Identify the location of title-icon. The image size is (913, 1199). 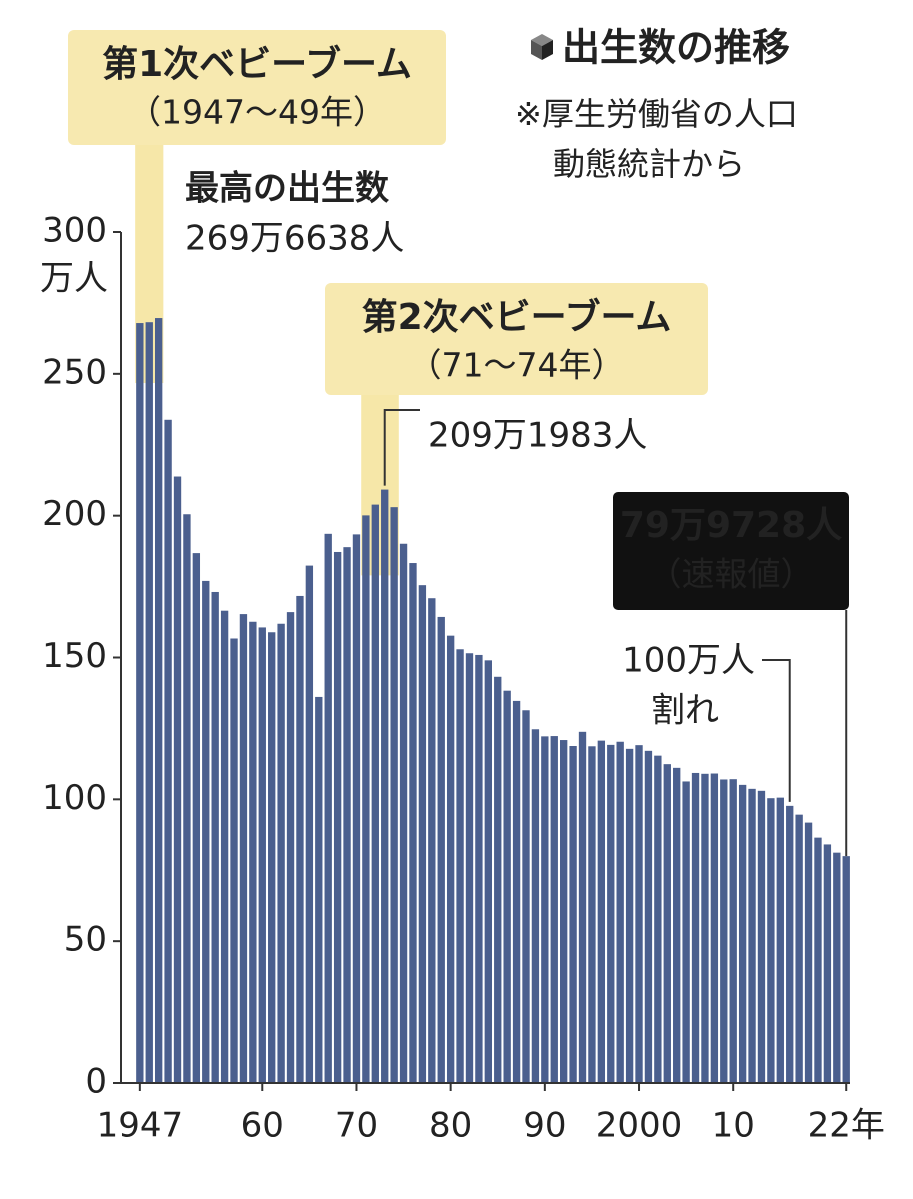
(542, 47).